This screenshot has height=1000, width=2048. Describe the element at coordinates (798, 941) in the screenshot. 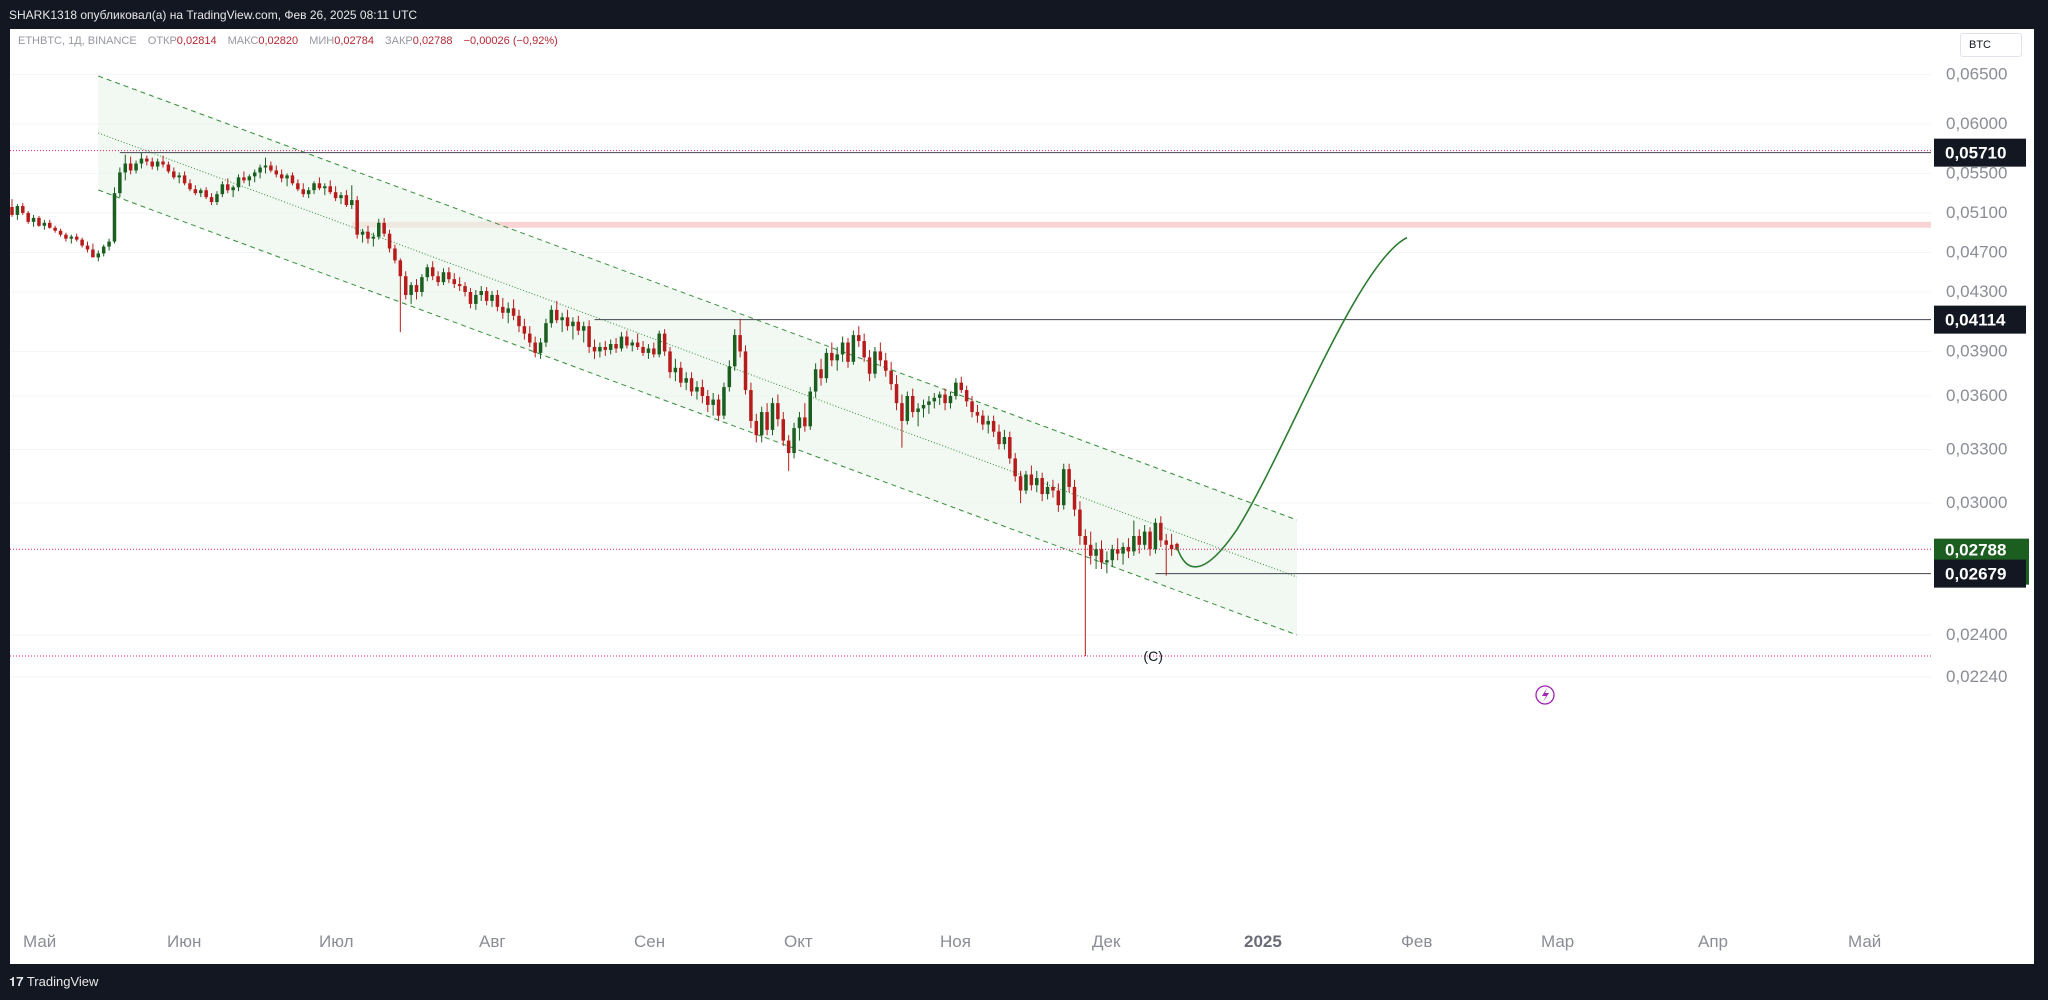

I see `x-axis-tick: Окт` at that location.